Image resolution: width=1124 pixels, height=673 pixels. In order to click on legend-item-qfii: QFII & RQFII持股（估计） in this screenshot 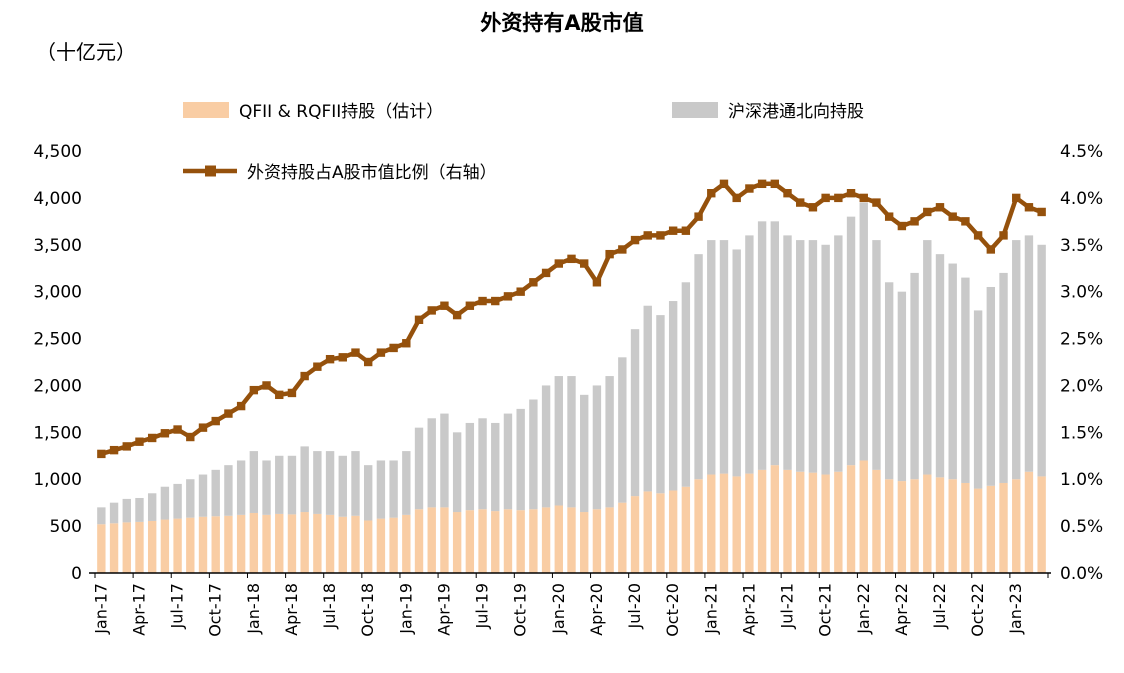, I will do `click(313, 109)`.